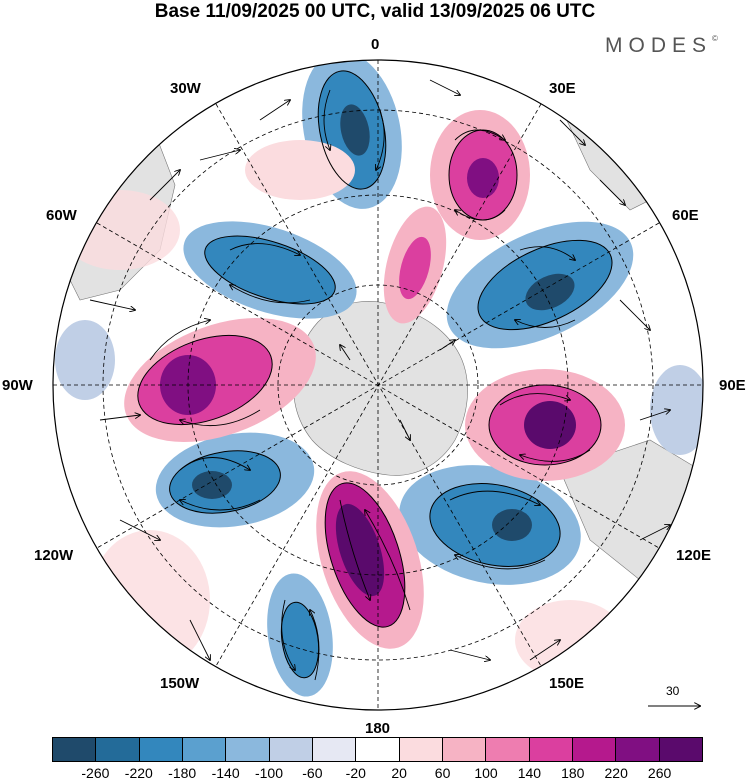  What do you see at coordinates (573, 773) in the screenshot?
I see `colorbar-tick-label: 180` at bounding box center [573, 773].